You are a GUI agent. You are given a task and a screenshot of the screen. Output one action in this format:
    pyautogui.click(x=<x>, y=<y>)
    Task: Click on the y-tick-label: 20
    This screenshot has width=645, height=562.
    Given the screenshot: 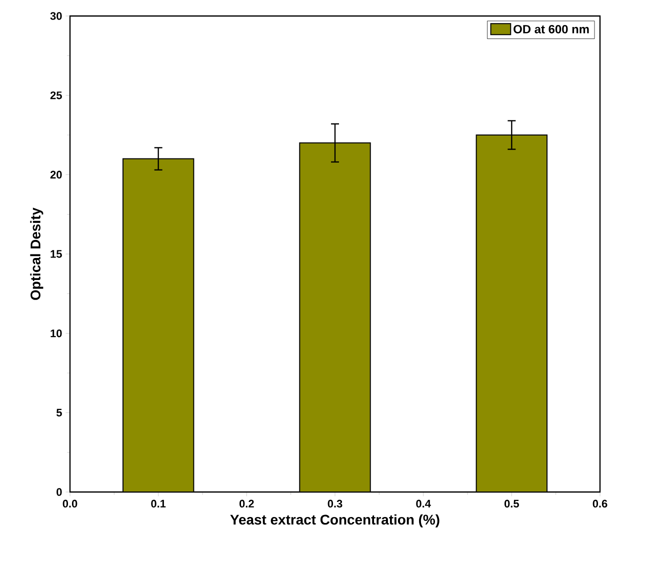 What is the action you would take?
    pyautogui.click(x=56, y=174)
    